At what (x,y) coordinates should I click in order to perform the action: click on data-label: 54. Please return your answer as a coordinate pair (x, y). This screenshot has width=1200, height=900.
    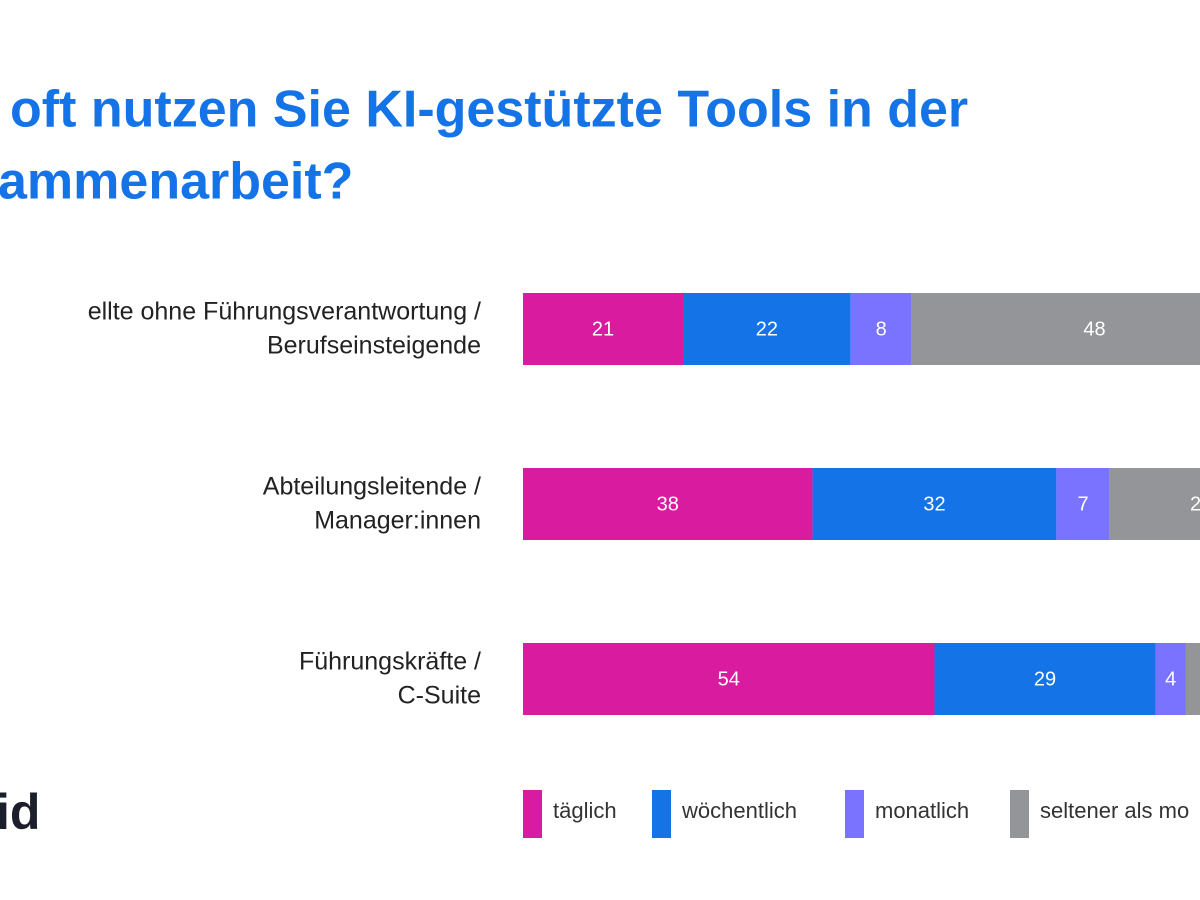
    Looking at the image, I should click on (729, 679).